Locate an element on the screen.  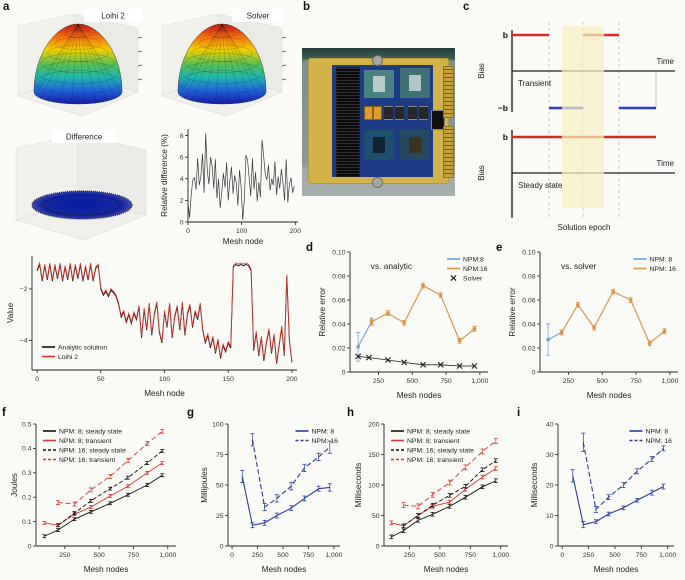
surface-title: Loihi 2 is located at coordinates (113, 16).